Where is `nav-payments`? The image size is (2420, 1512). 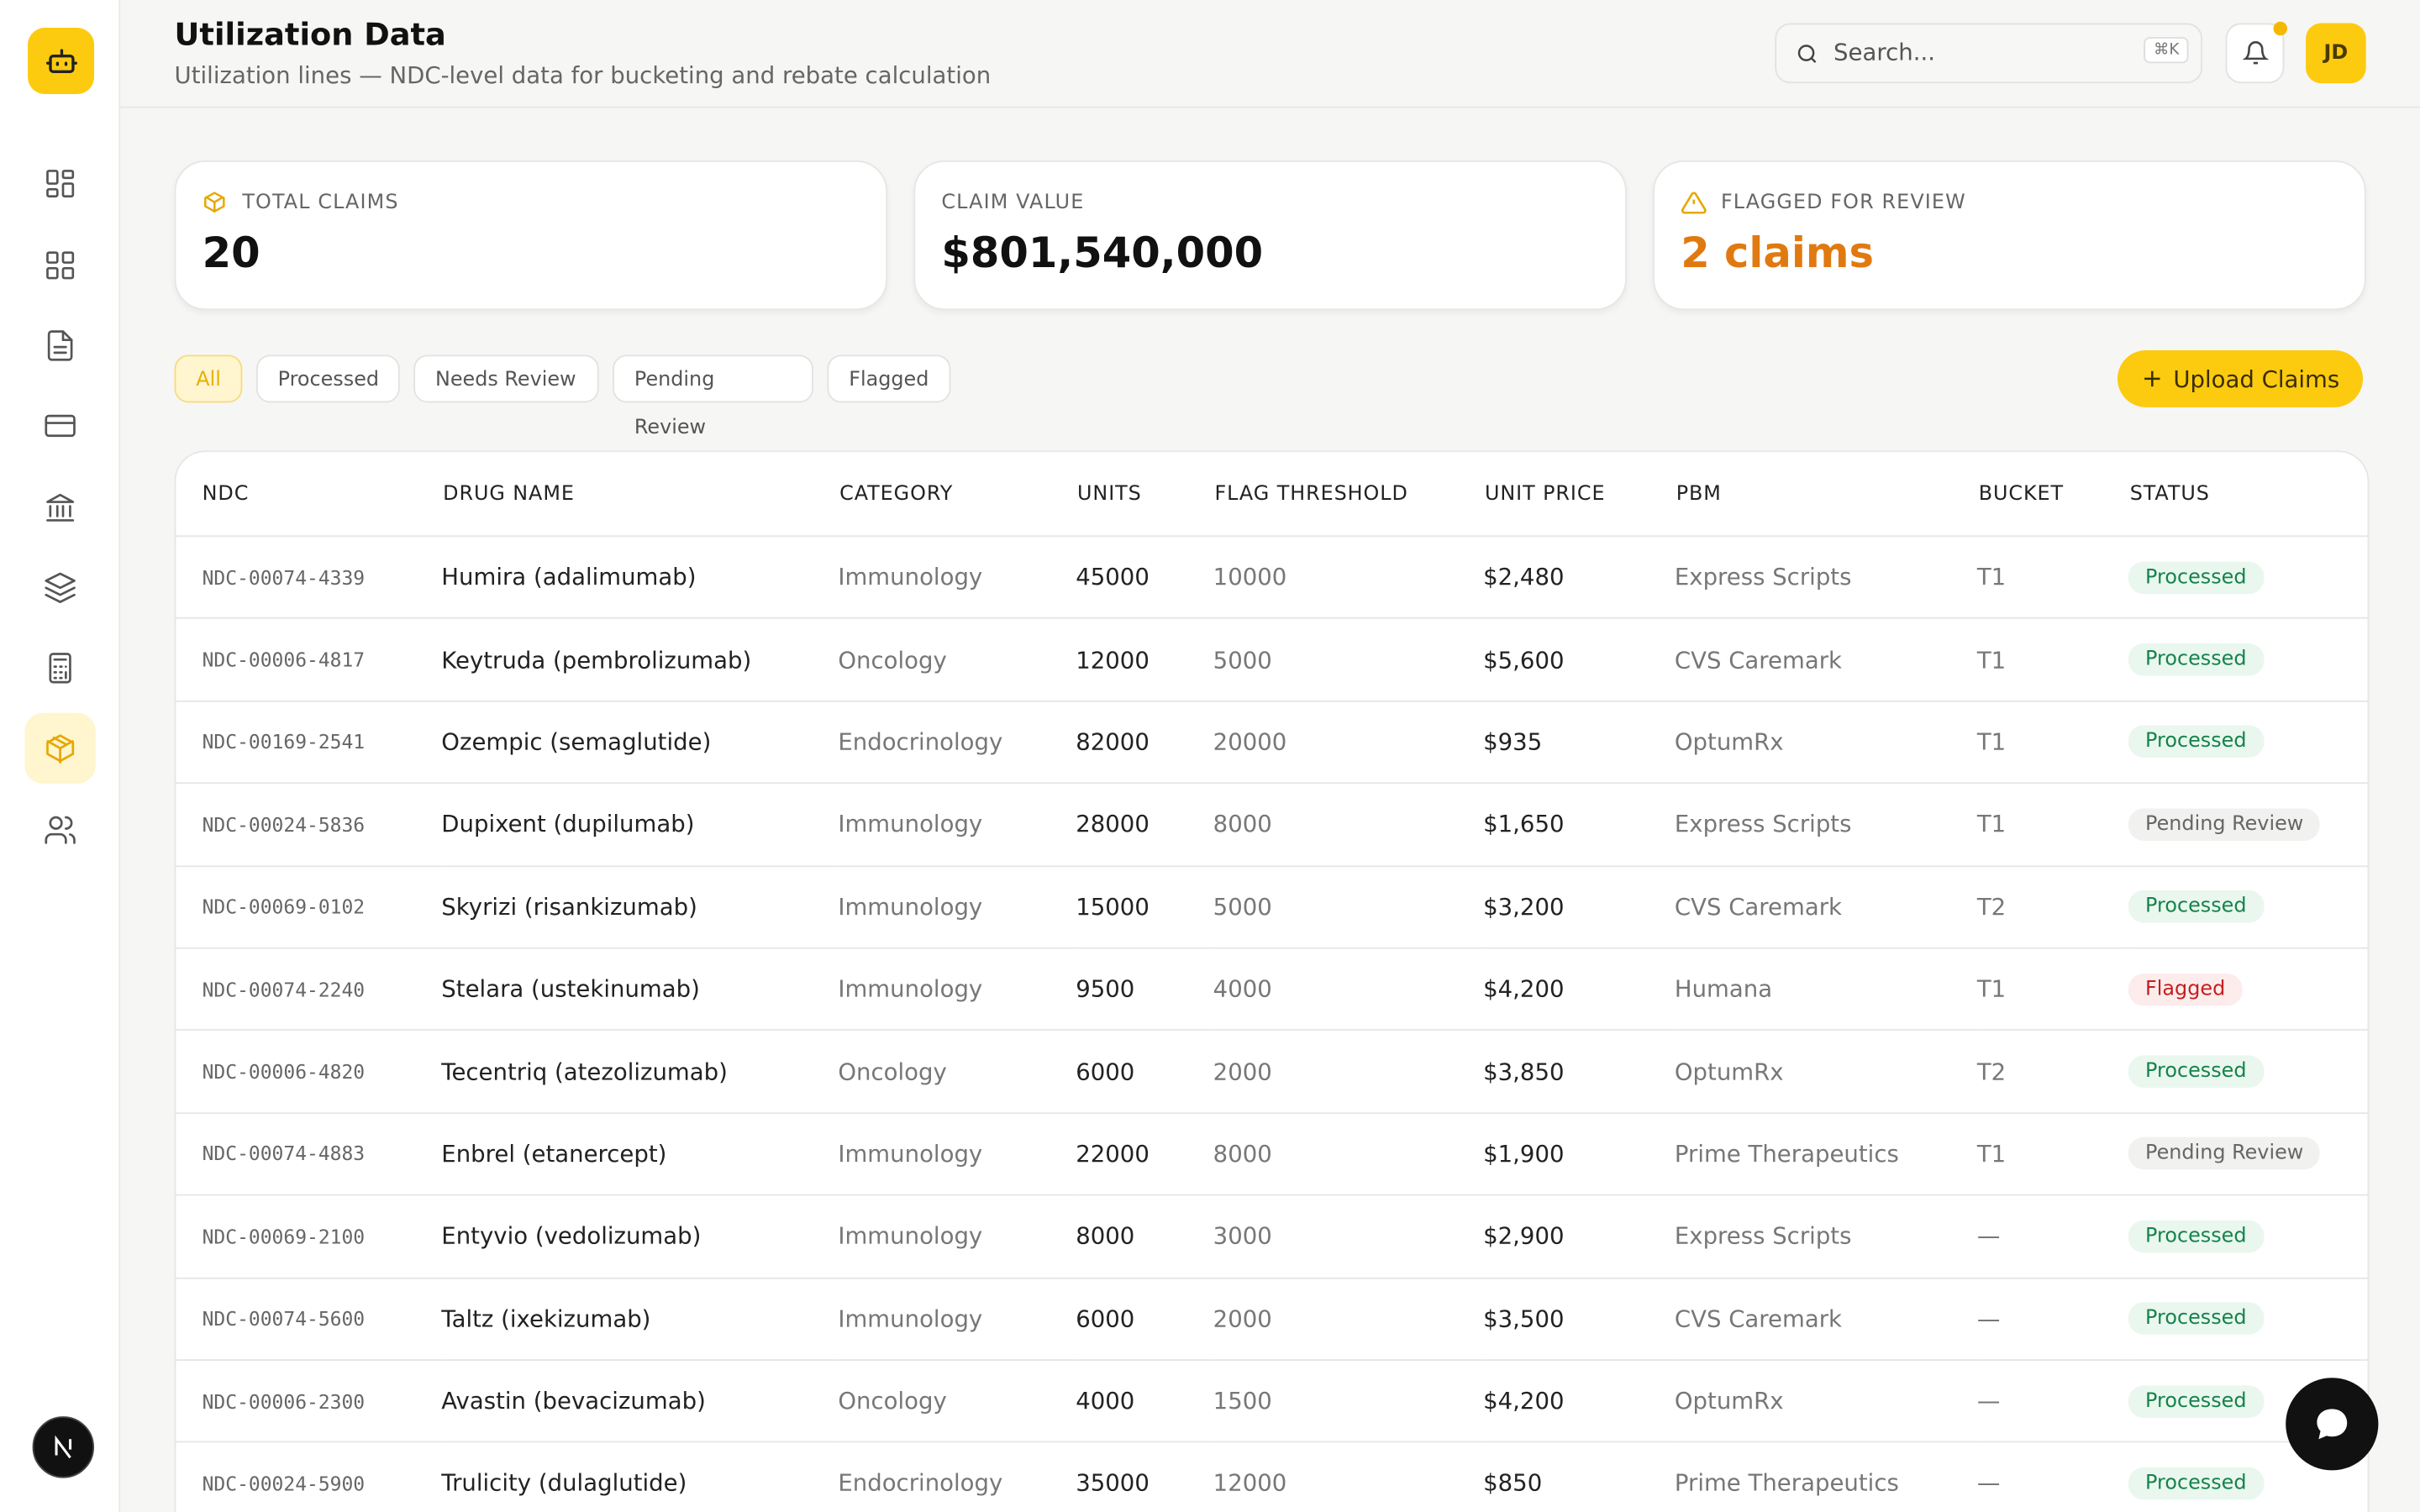 nav-payments is located at coordinates (60, 426).